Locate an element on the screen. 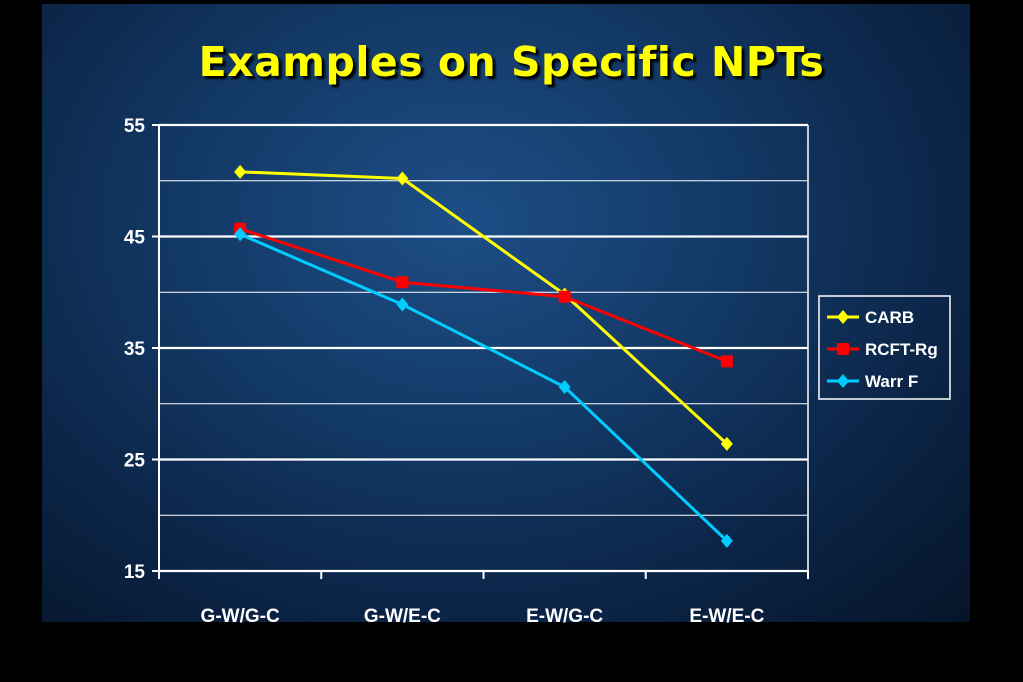  y-tick-label: 55 is located at coordinates (135, 126).